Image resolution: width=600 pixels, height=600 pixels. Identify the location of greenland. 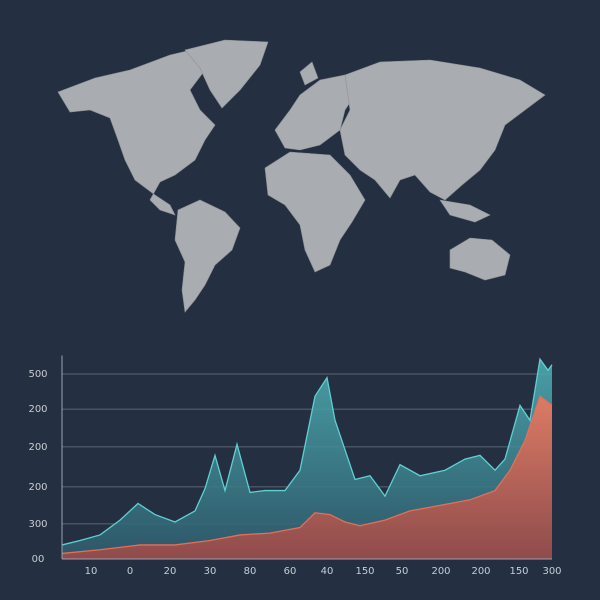
(226, 74).